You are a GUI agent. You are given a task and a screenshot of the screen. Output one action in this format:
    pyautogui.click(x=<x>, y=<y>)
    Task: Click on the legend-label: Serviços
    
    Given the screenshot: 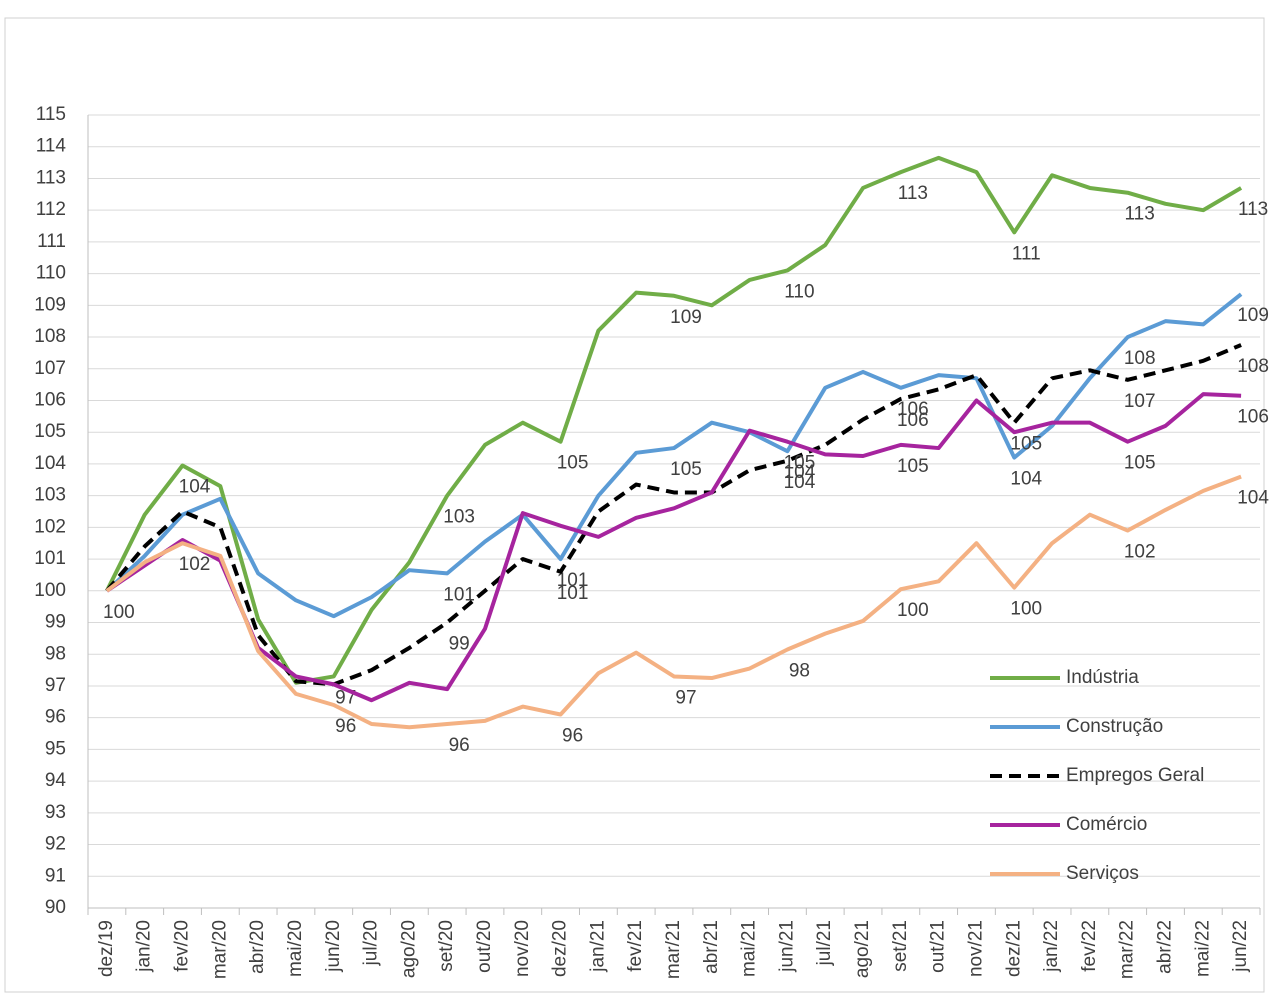 What is the action you would take?
    pyautogui.click(x=1102, y=873)
    